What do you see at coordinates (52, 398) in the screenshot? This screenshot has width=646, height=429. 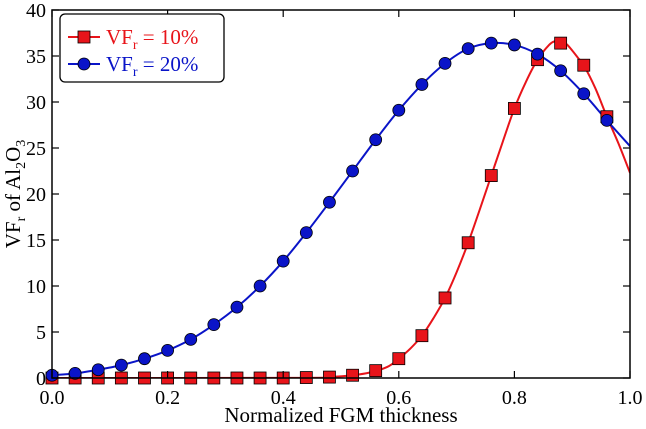 I see `x-tick-label: 0.0` at bounding box center [52, 398].